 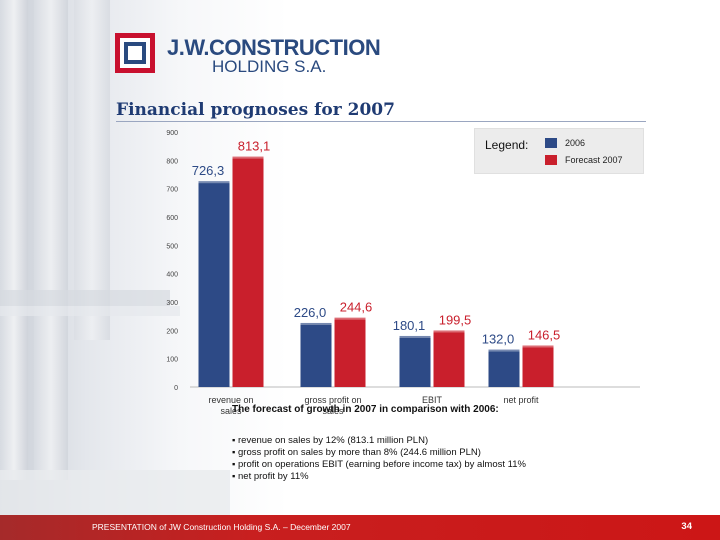 What do you see at coordinates (172, 218) in the screenshot?
I see `y-tick-label: 600` at bounding box center [172, 218].